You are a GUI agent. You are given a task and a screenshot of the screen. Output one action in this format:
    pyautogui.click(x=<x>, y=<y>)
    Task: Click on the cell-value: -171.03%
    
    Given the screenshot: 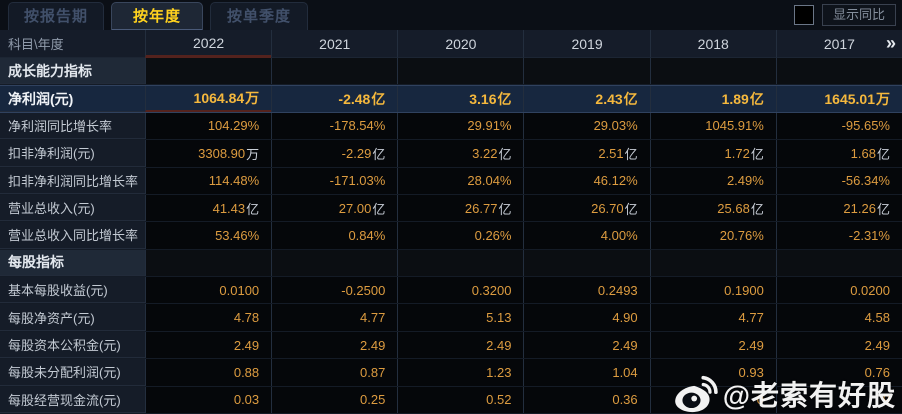 What is the action you would take?
    pyautogui.click(x=334, y=180)
    